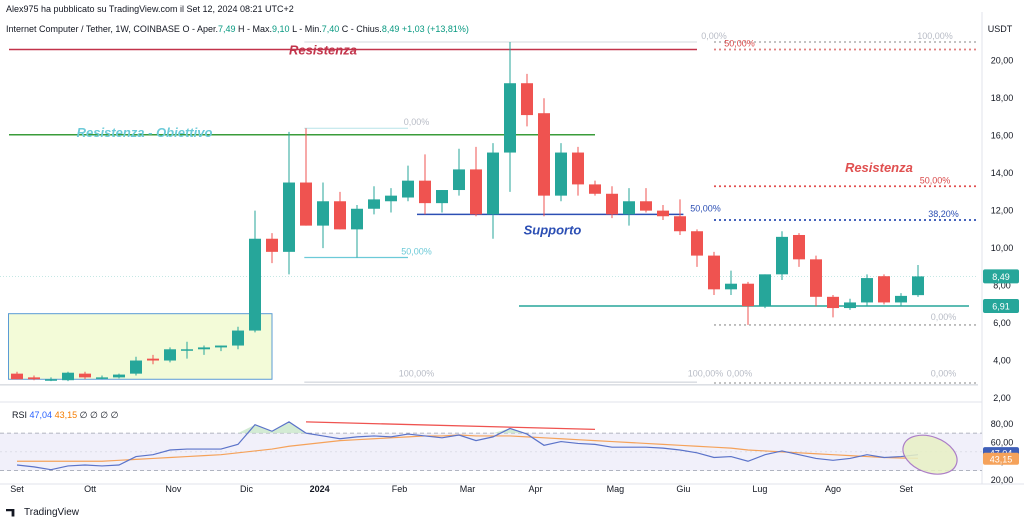  What do you see at coordinates (20, 415) in the screenshot?
I see `rsi-label: RSI` at bounding box center [20, 415].